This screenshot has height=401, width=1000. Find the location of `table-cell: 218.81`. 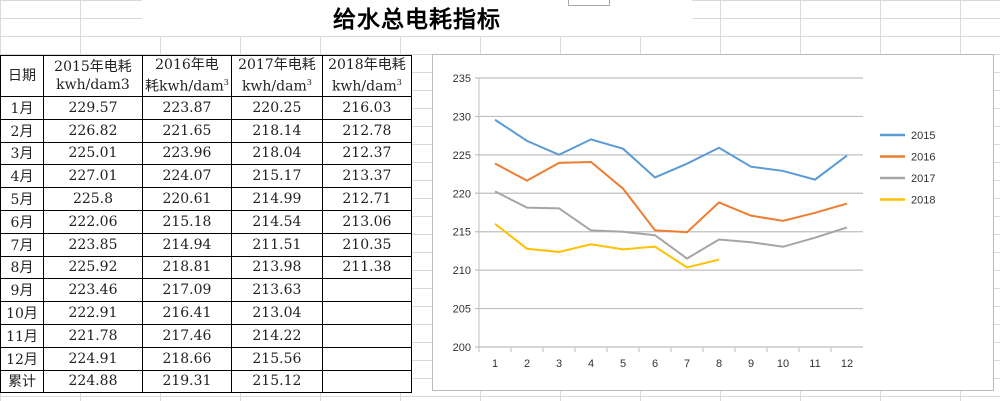

table-cell: 218.81 is located at coordinates (187, 267).